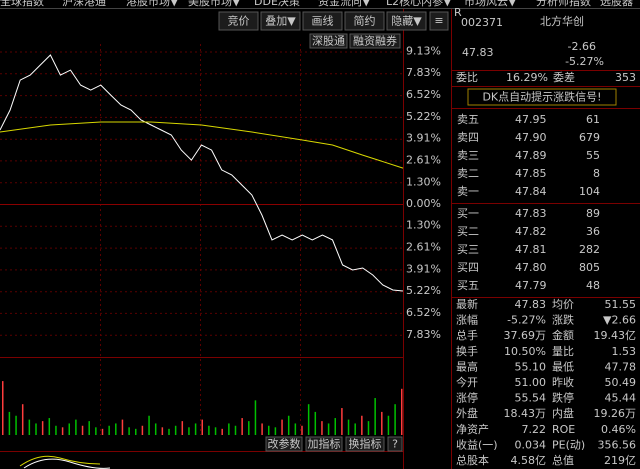 Image resolution: width=640 pixels, height=469 pixels. What do you see at coordinates (468, 173) in the screenshot?
I see `book-label: 卖二` at bounding box center [468, 173].